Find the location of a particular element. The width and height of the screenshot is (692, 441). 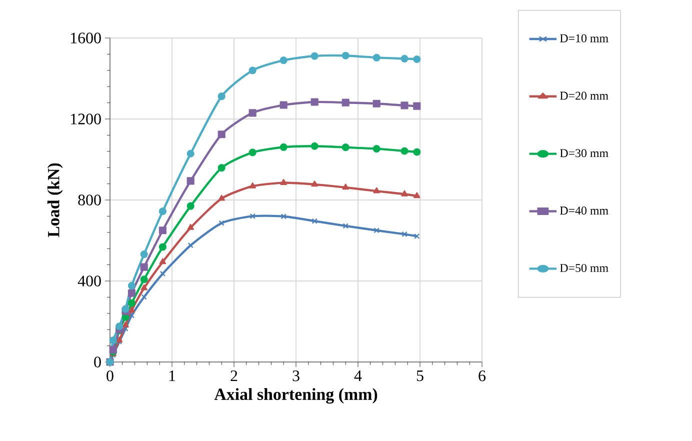

x-tick-label: 1 is located at coordinates (172, 376).